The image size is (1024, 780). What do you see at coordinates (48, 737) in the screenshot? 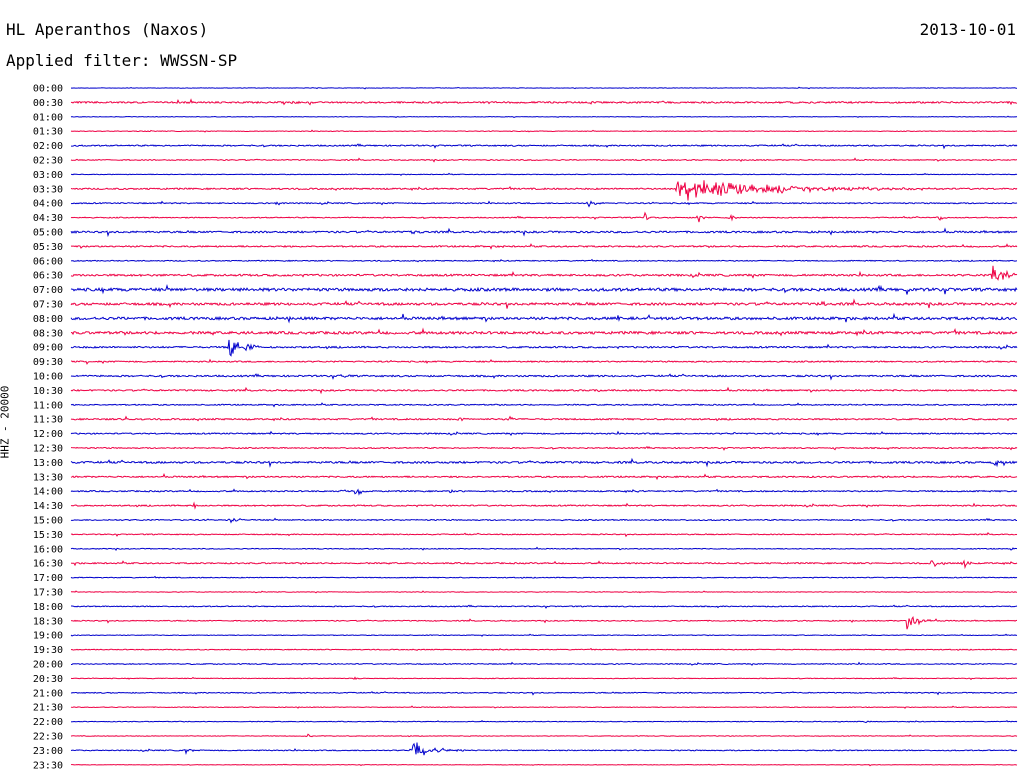
I see `row-time-label: 22:30` at bounding box center [48, 737].